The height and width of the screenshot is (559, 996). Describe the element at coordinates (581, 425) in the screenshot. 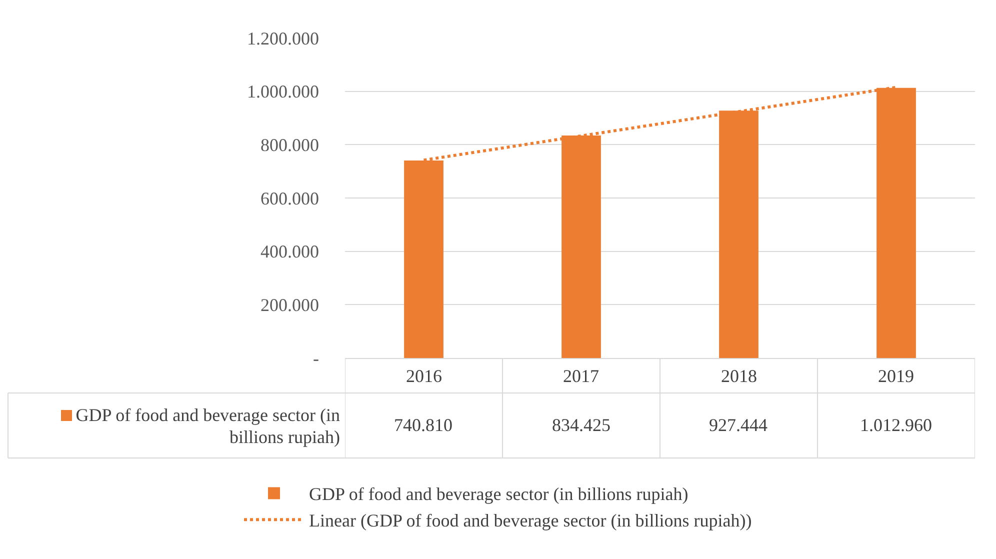

I see `data-label: 834.425` at that location.